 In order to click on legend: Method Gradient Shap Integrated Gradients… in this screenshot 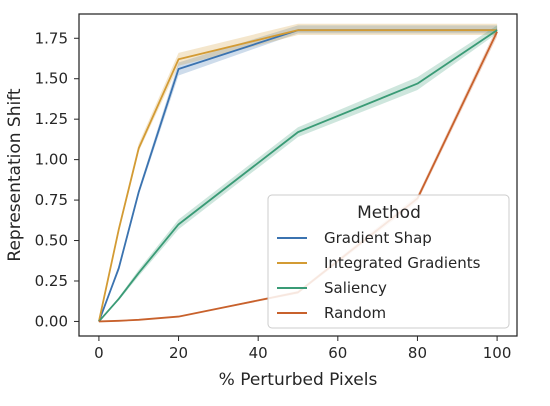, I will do `click(388, 261)`.